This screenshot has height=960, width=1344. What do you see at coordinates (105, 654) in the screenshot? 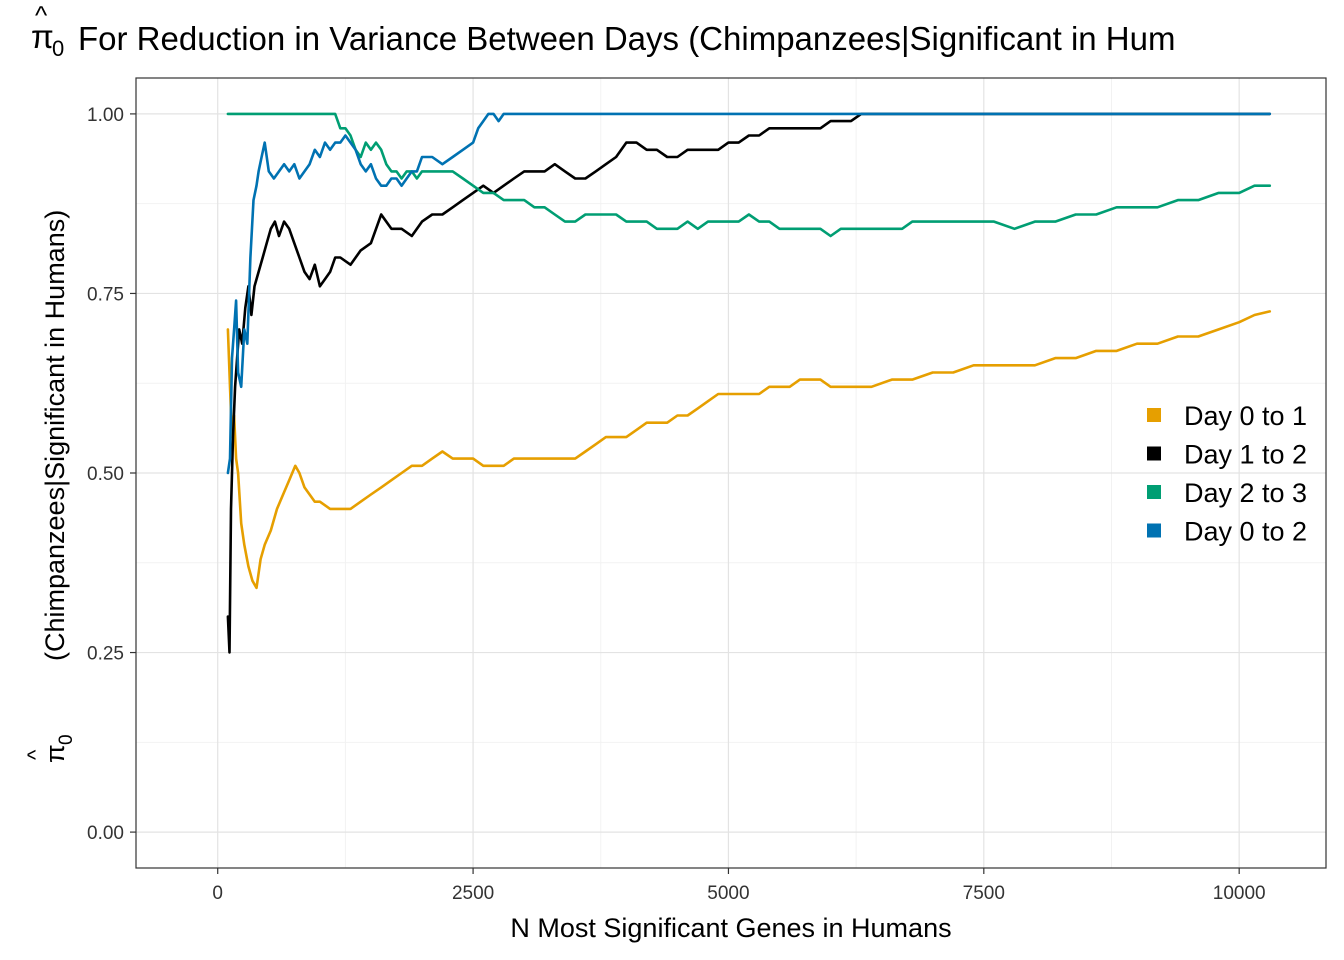
I see `y-tick-label: 0.25` at bounding box center [105, 654].